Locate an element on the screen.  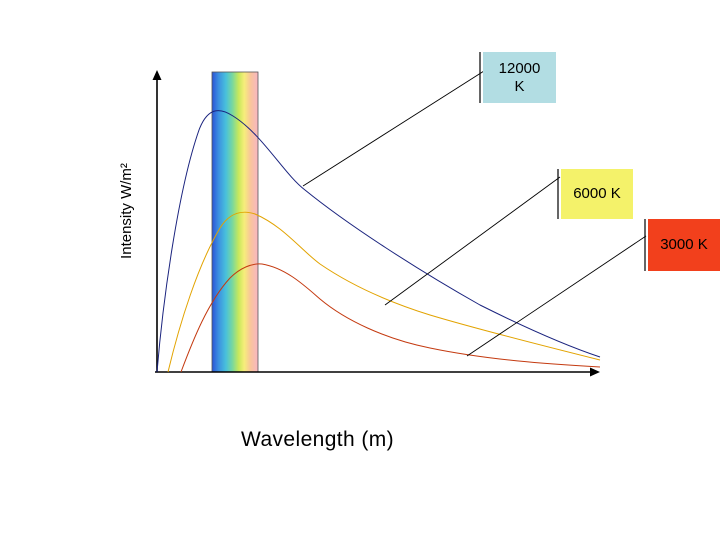
callout-box-3000k is located at coordinates (684, 245).